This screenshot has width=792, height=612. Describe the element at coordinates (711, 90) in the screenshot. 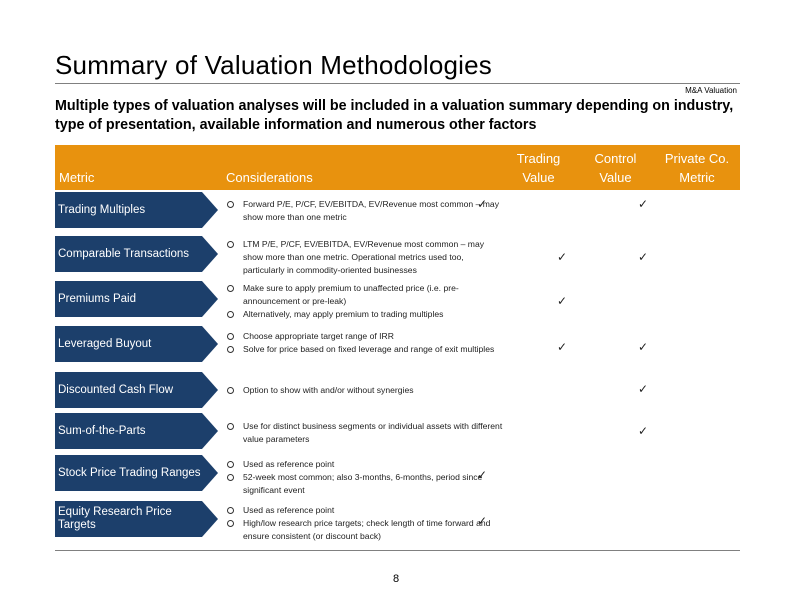

I see `section-tag: M&A Valuation` at that location.